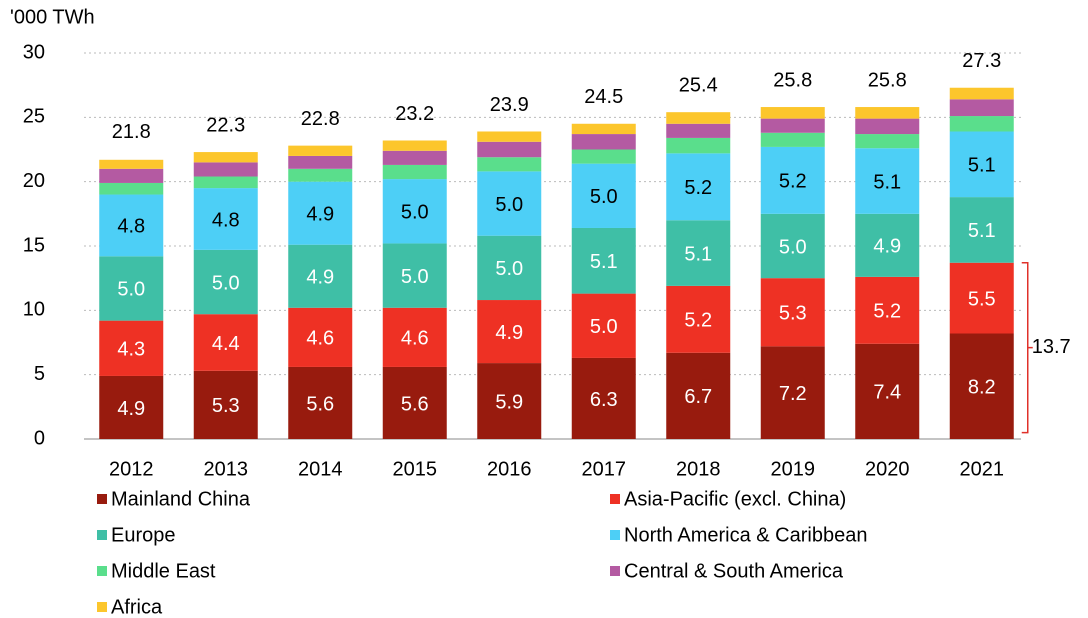 Image resolution: width=1088 pixels, height=618 pixels. What do you see at coordinates (137, 607) in the screenshot?
I see `legend-label: Africa` at bounding box center [137, 607].